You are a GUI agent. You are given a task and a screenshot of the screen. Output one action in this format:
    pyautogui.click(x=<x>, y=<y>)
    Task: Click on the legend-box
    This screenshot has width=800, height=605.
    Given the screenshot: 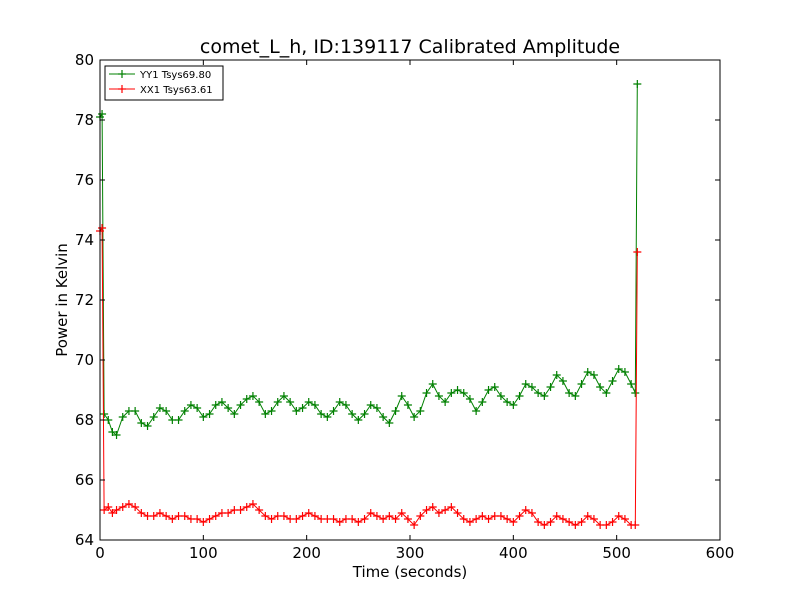 What is the action you would take?
    pyautogui.click(x=164, y=83)
    